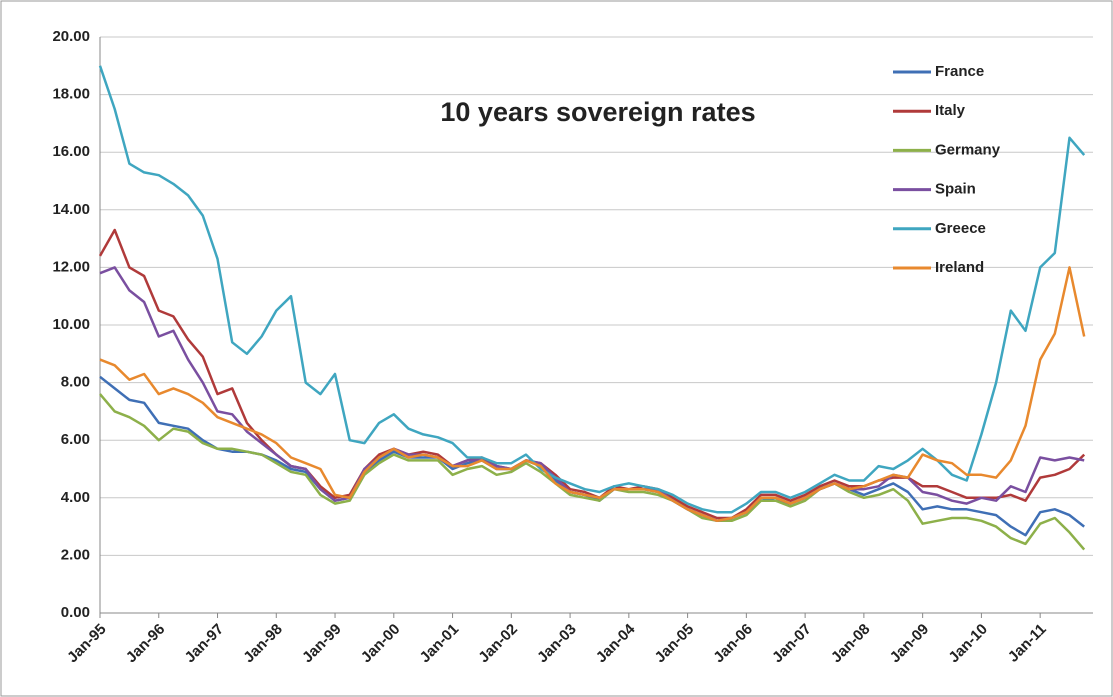 This screenshot has height=697, width=1113. Describe the element at coordinates (959, 267) in the screenshot. I see `legend-label: Ireland` at that location.